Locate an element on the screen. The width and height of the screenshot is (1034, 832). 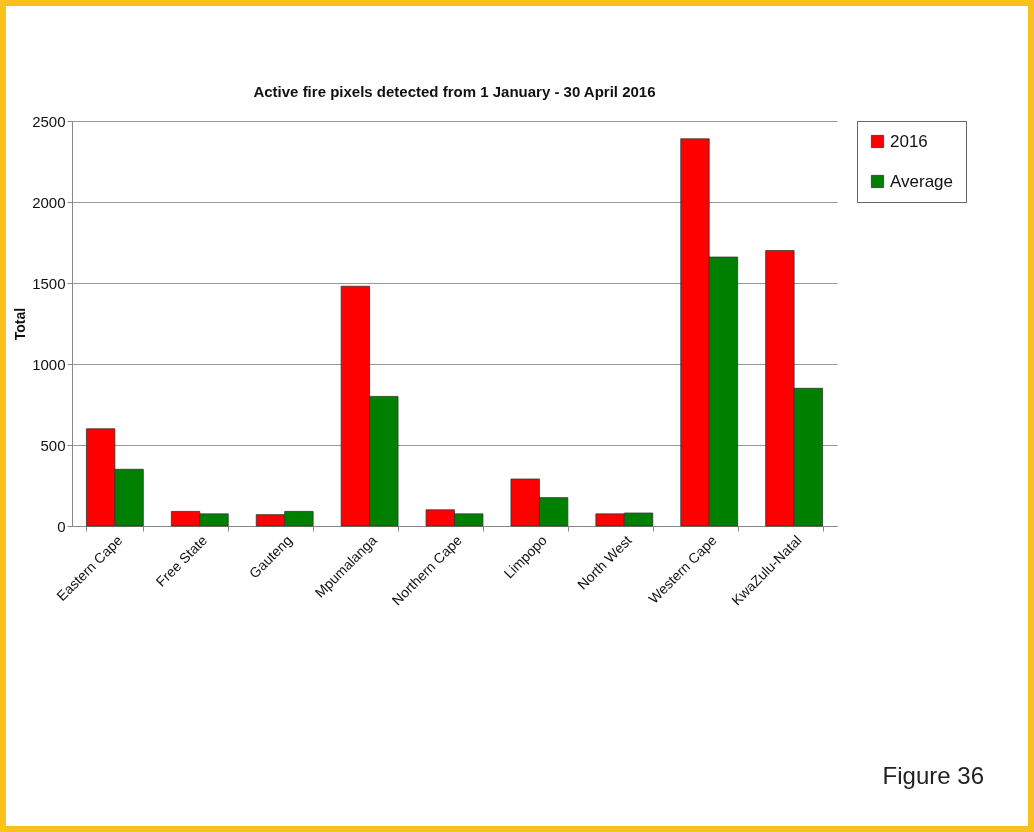
y-tick-label: 1500 is located at coordinates (49, 283).